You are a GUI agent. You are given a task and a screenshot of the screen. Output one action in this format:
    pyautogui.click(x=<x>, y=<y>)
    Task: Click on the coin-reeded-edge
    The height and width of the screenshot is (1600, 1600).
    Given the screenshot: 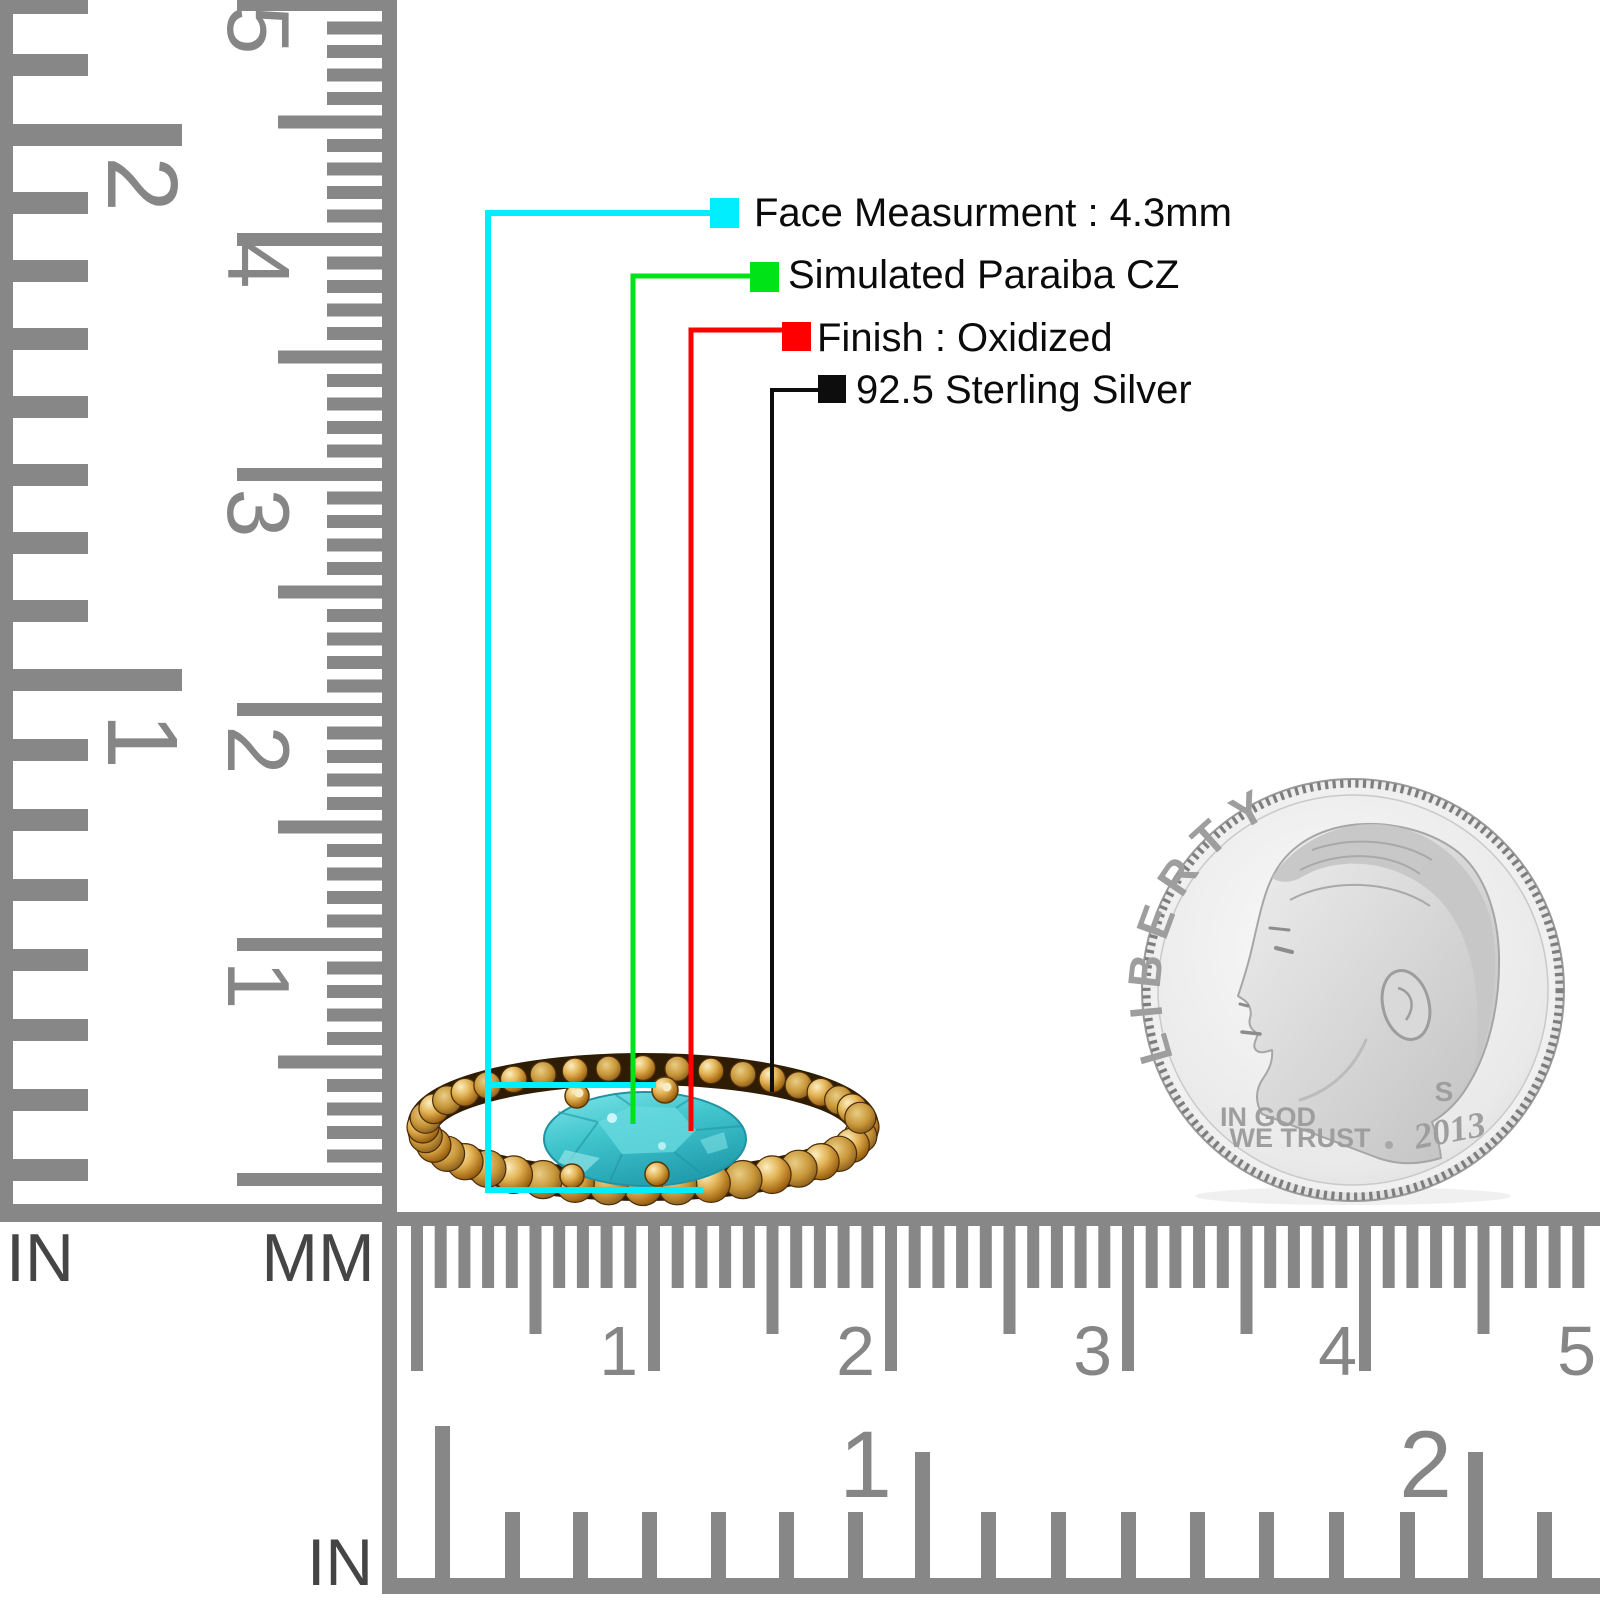 What is the action you would take?
    pyautogui.click(x=1353, y=990)
    